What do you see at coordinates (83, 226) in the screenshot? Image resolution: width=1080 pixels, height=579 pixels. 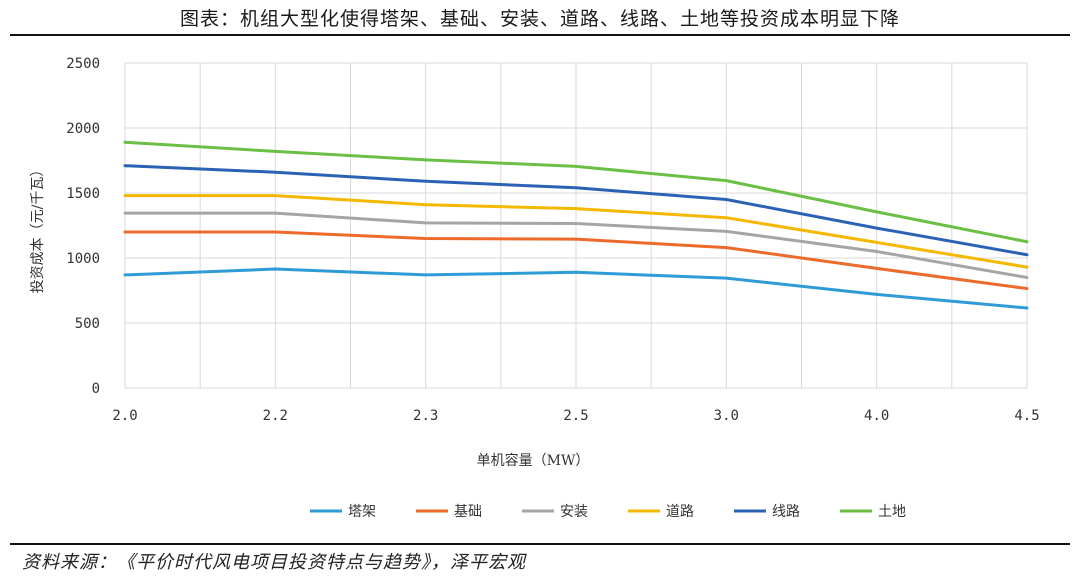 I see `y-axis-ticks: 0 500 1000 1500 2000 2500` at bounding box center [83, 226].